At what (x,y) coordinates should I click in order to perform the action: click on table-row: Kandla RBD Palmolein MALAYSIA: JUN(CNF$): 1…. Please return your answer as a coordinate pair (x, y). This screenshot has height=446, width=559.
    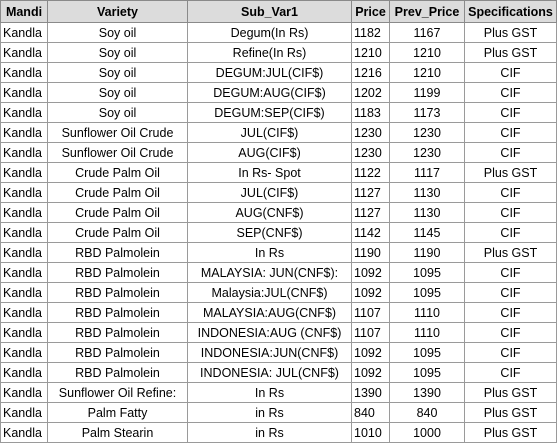
    Looking at the image, I should click on (278, 272).